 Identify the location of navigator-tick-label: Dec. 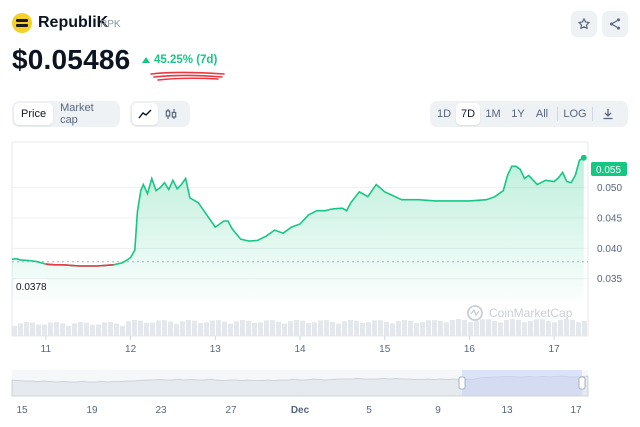
(300, 410).